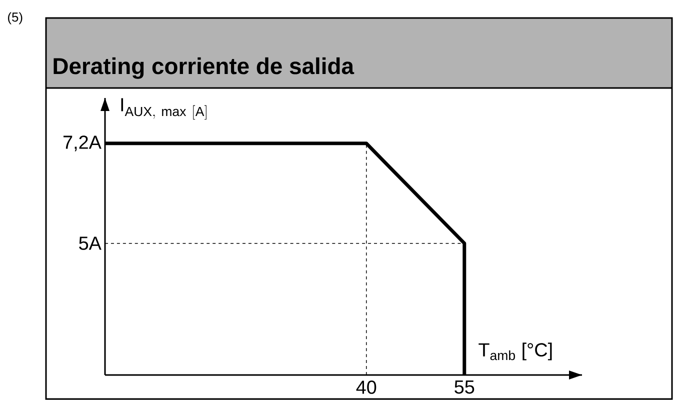  Describe the element at coordinates (83, 144) in the screenshot. I see `y-tick-label: 7,2A` at that location.